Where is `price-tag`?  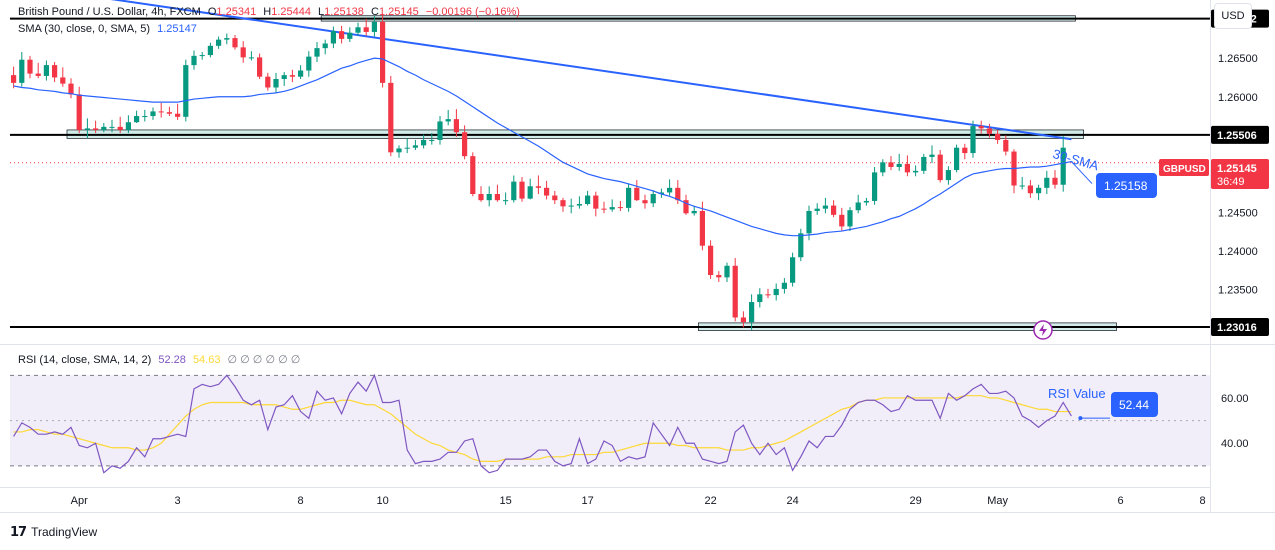 price-tag is located at coordinates (1240, 174).